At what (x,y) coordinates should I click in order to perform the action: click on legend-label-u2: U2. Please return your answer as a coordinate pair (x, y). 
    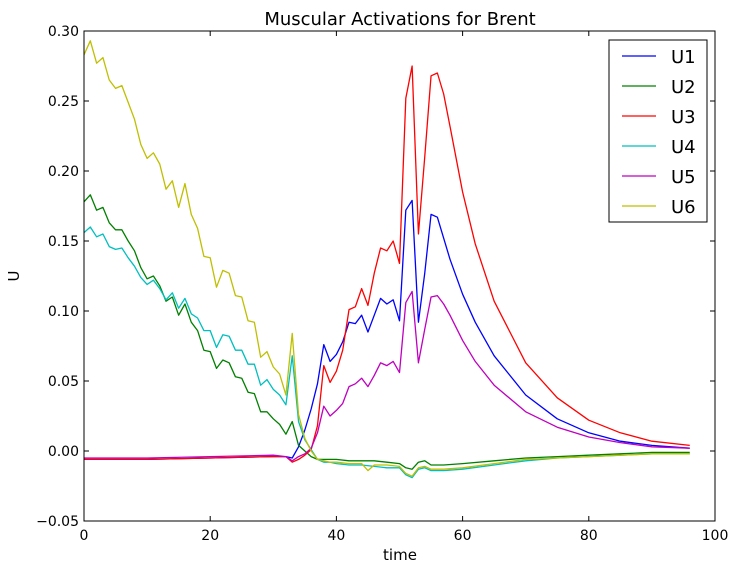
    Looking at the image, I should click on (683, 87).